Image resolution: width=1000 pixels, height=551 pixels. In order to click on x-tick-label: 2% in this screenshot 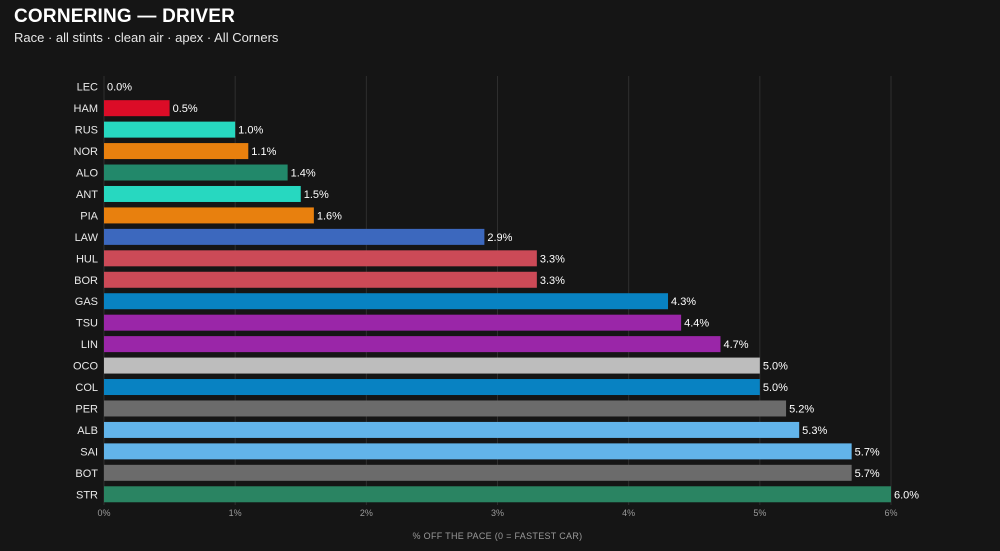, I will do `click(366, 513)`.